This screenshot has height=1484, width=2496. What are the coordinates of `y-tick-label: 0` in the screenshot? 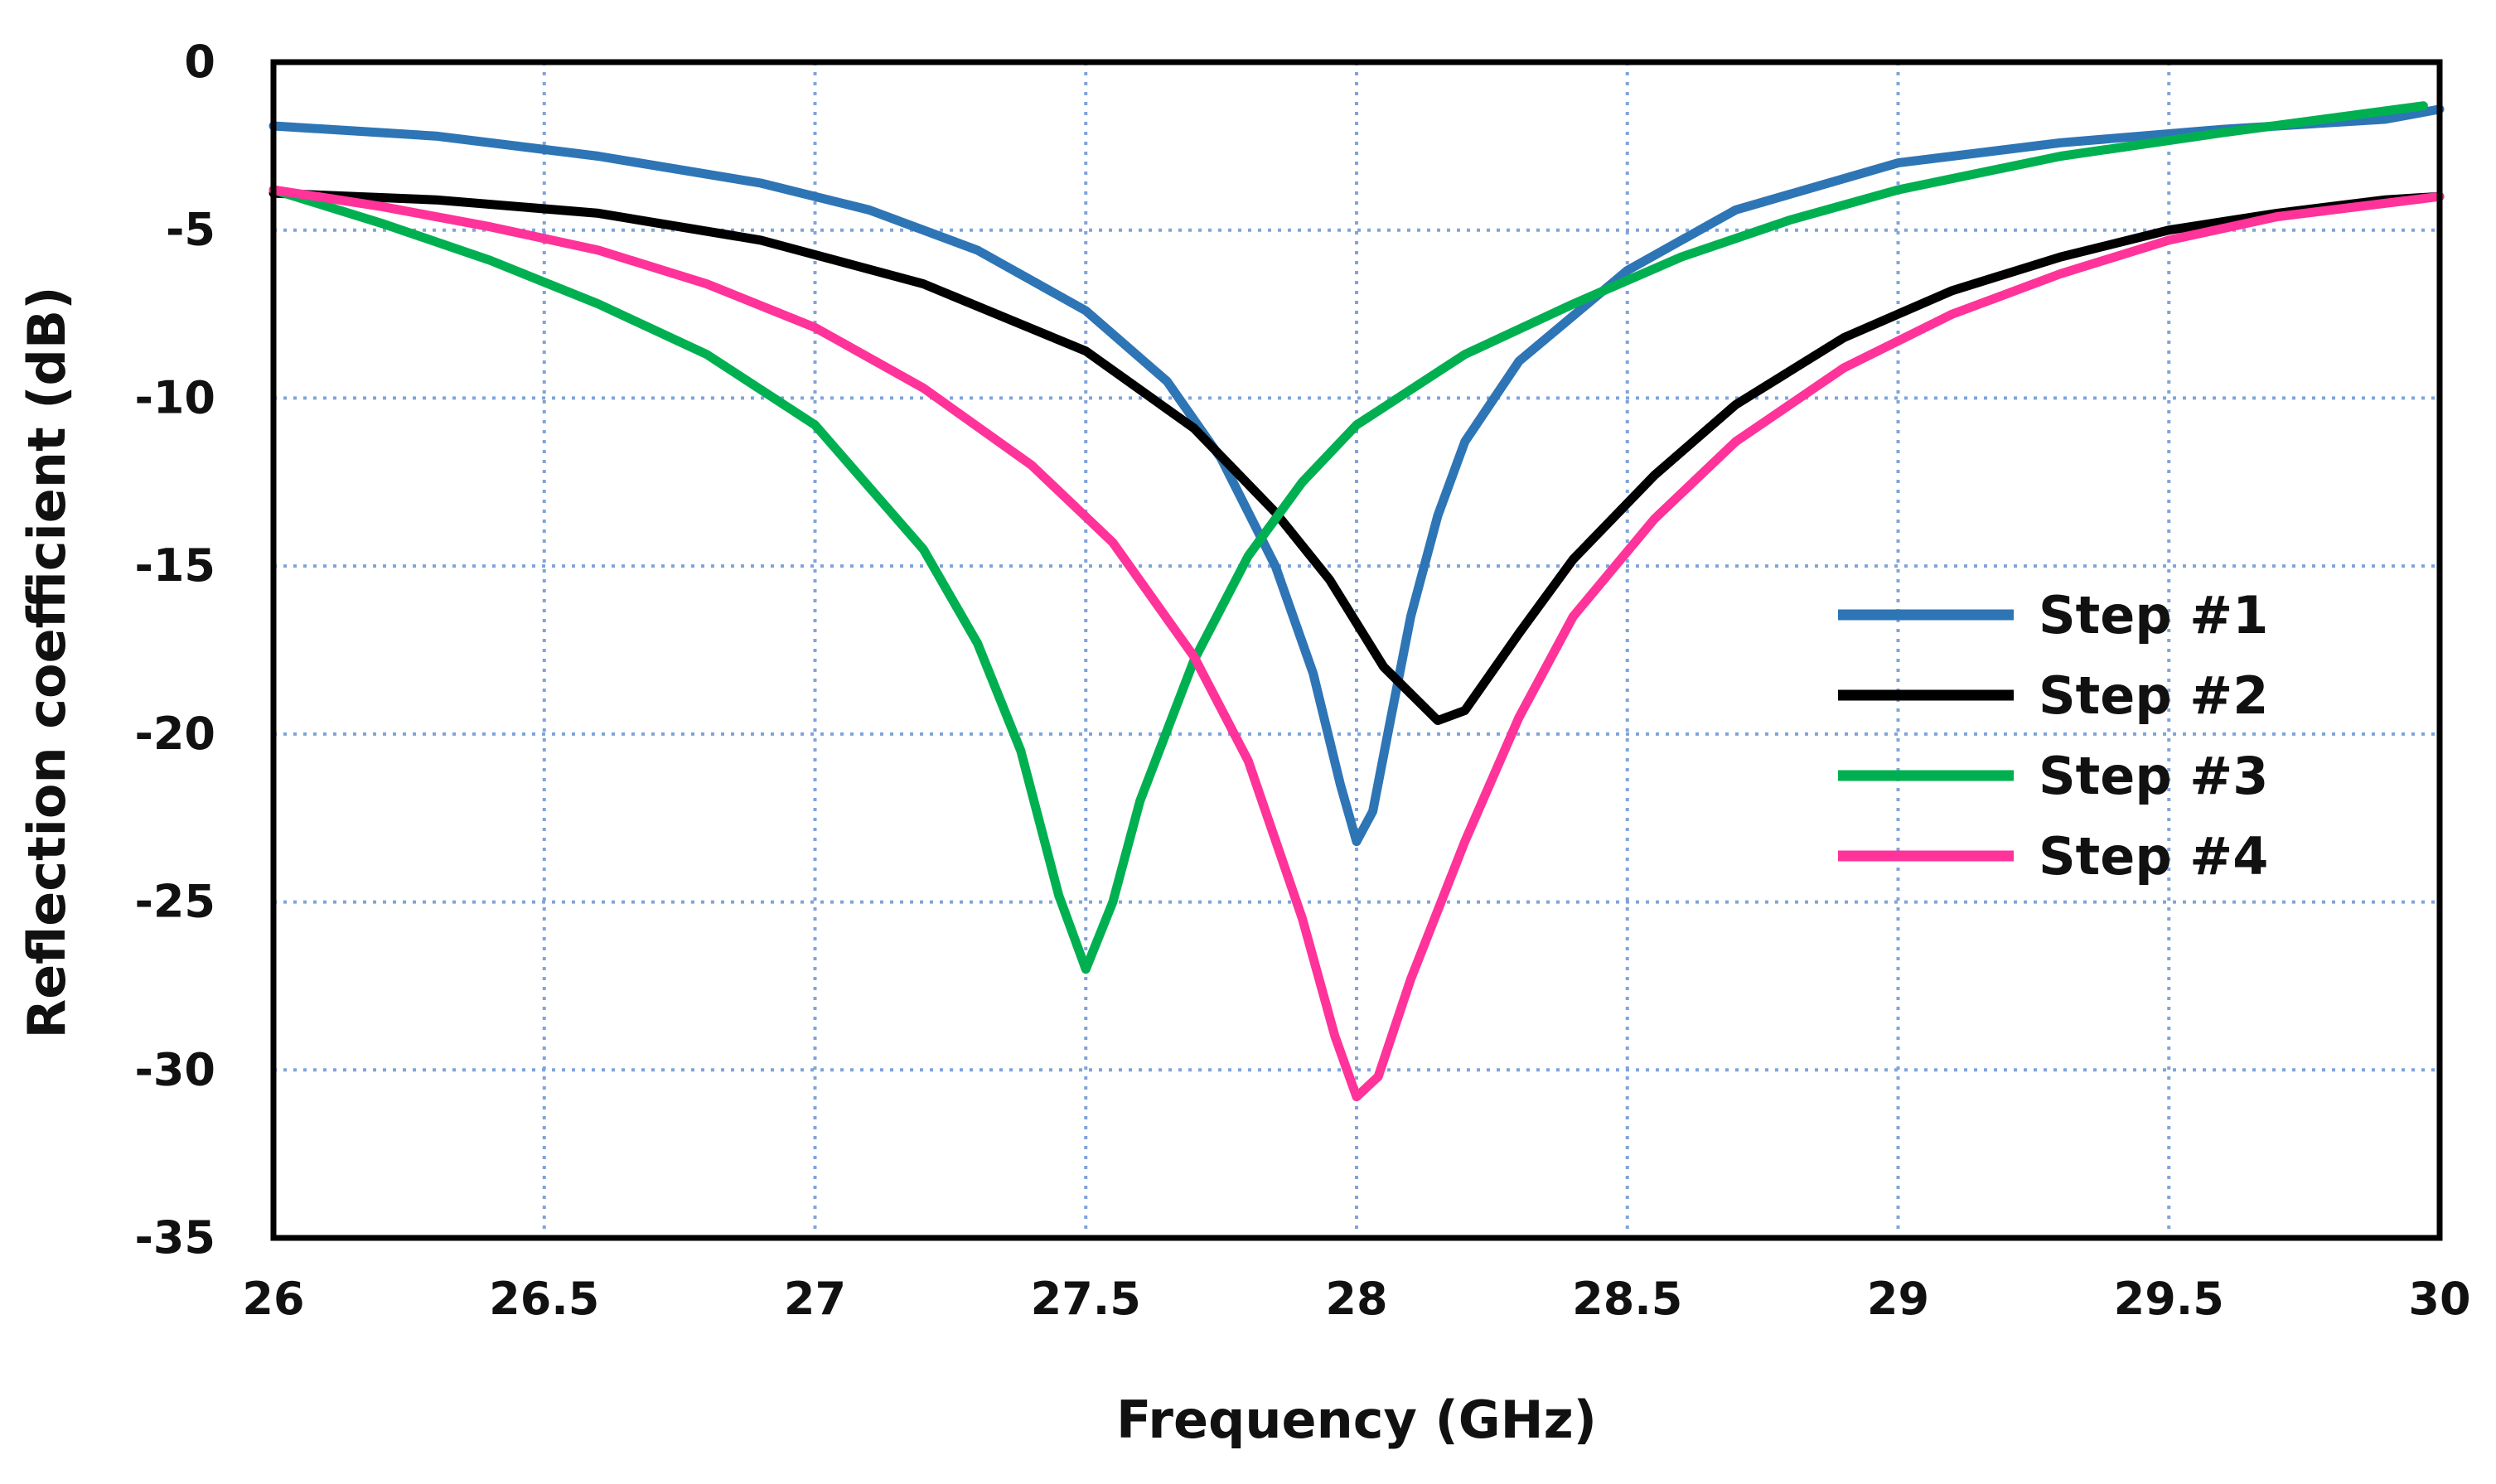 It's located at (199, 62).